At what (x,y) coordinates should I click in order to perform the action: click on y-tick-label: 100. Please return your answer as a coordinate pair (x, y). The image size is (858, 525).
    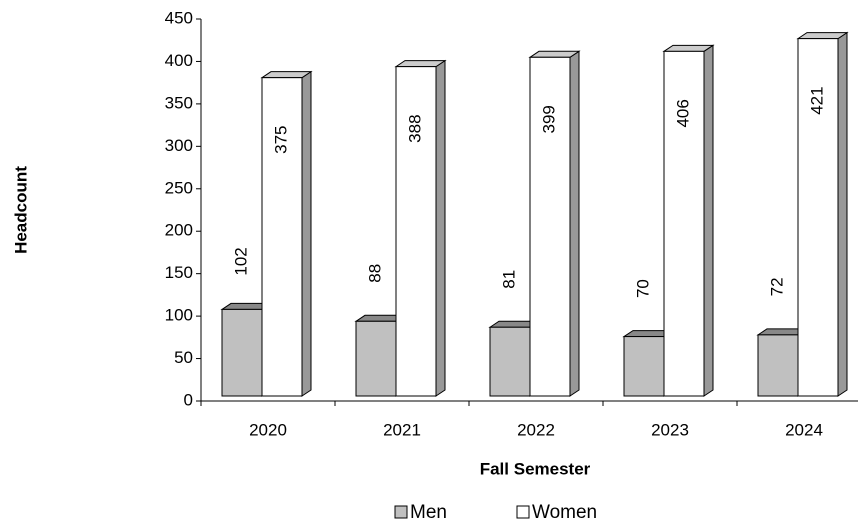
    Looking at the image, I should click on (179, 315).